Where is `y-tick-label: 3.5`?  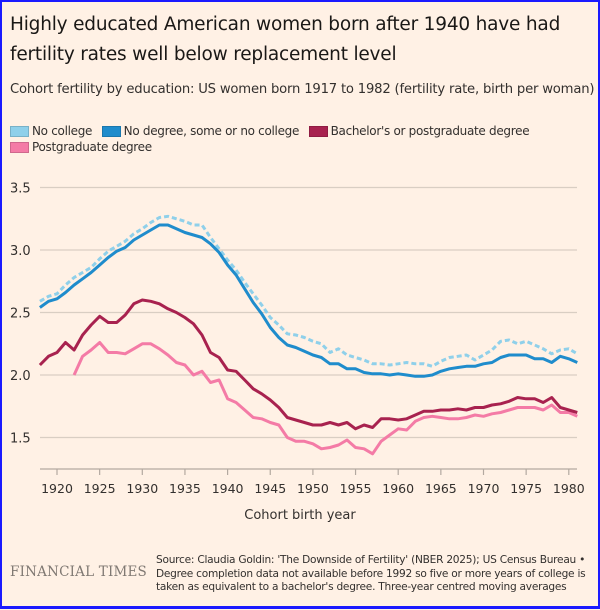
y-tick-label: 3.5 is located at coordinates (20, 189).